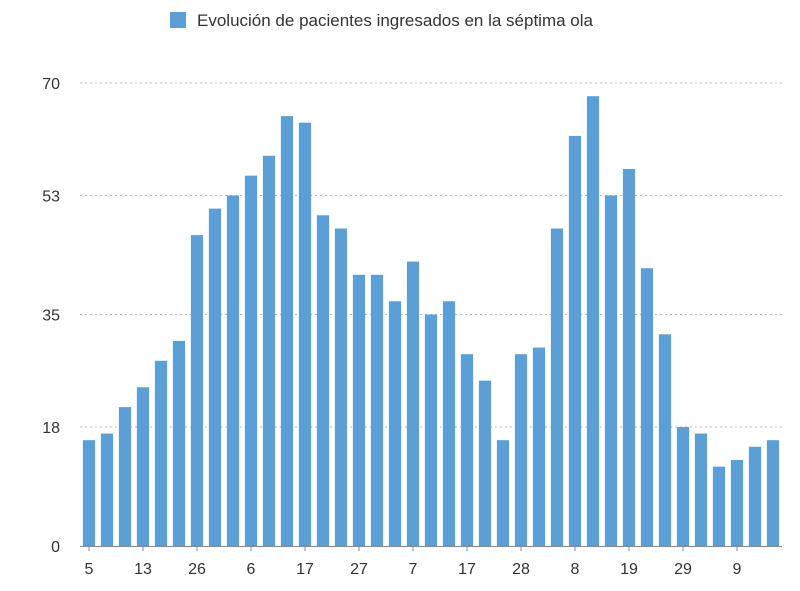 Image resolution: width=800 pixels, height=591 pixels. What do you see at coordinates (737, 569) in the screenshot?
I see `x-tick-label: 9` at bounding box center [737, 569].